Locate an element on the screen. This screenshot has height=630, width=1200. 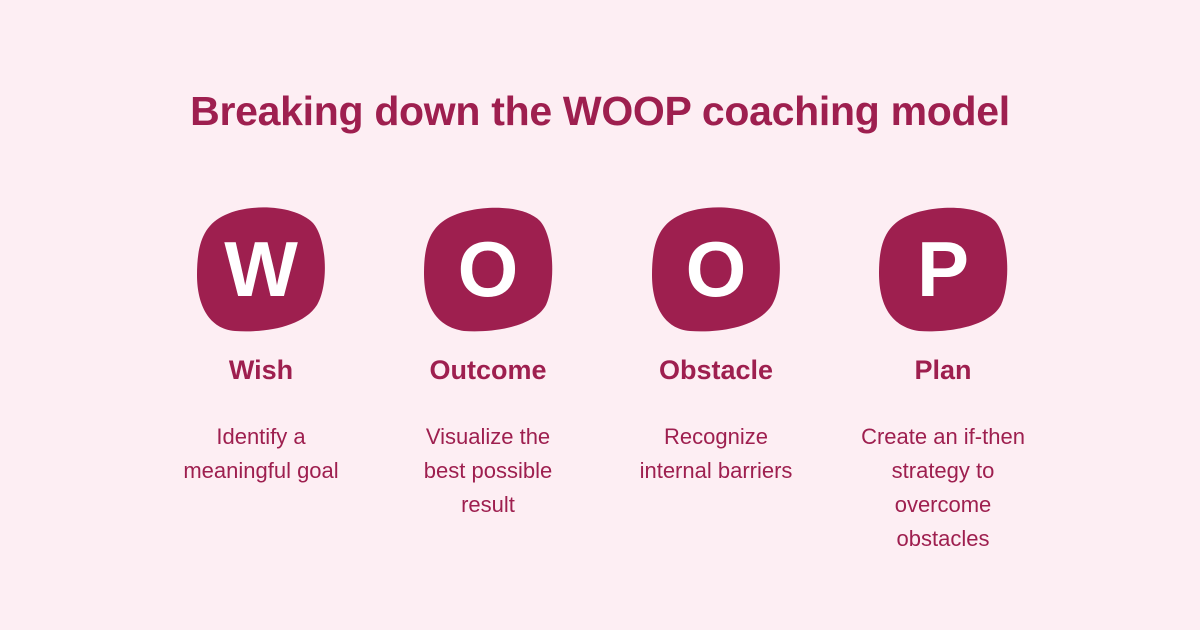
step-label: Plan is located at coordinates (943, 370).